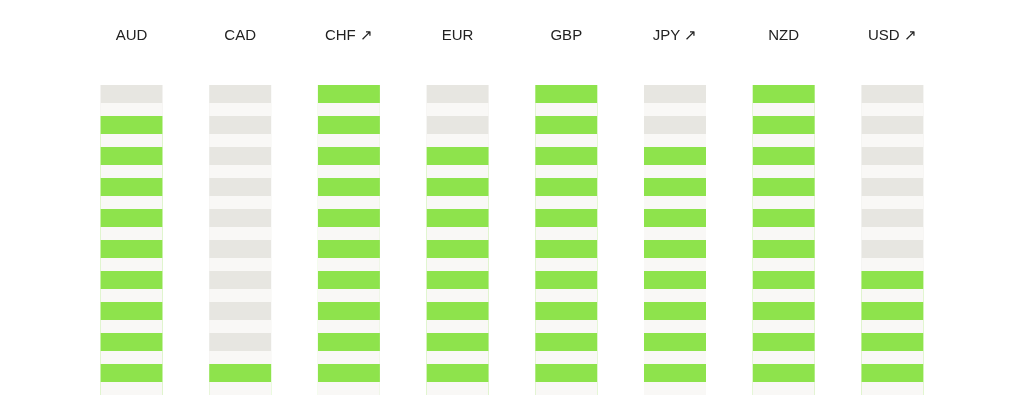  I want to click on x-tick-label: GBP, so click(566, 34).